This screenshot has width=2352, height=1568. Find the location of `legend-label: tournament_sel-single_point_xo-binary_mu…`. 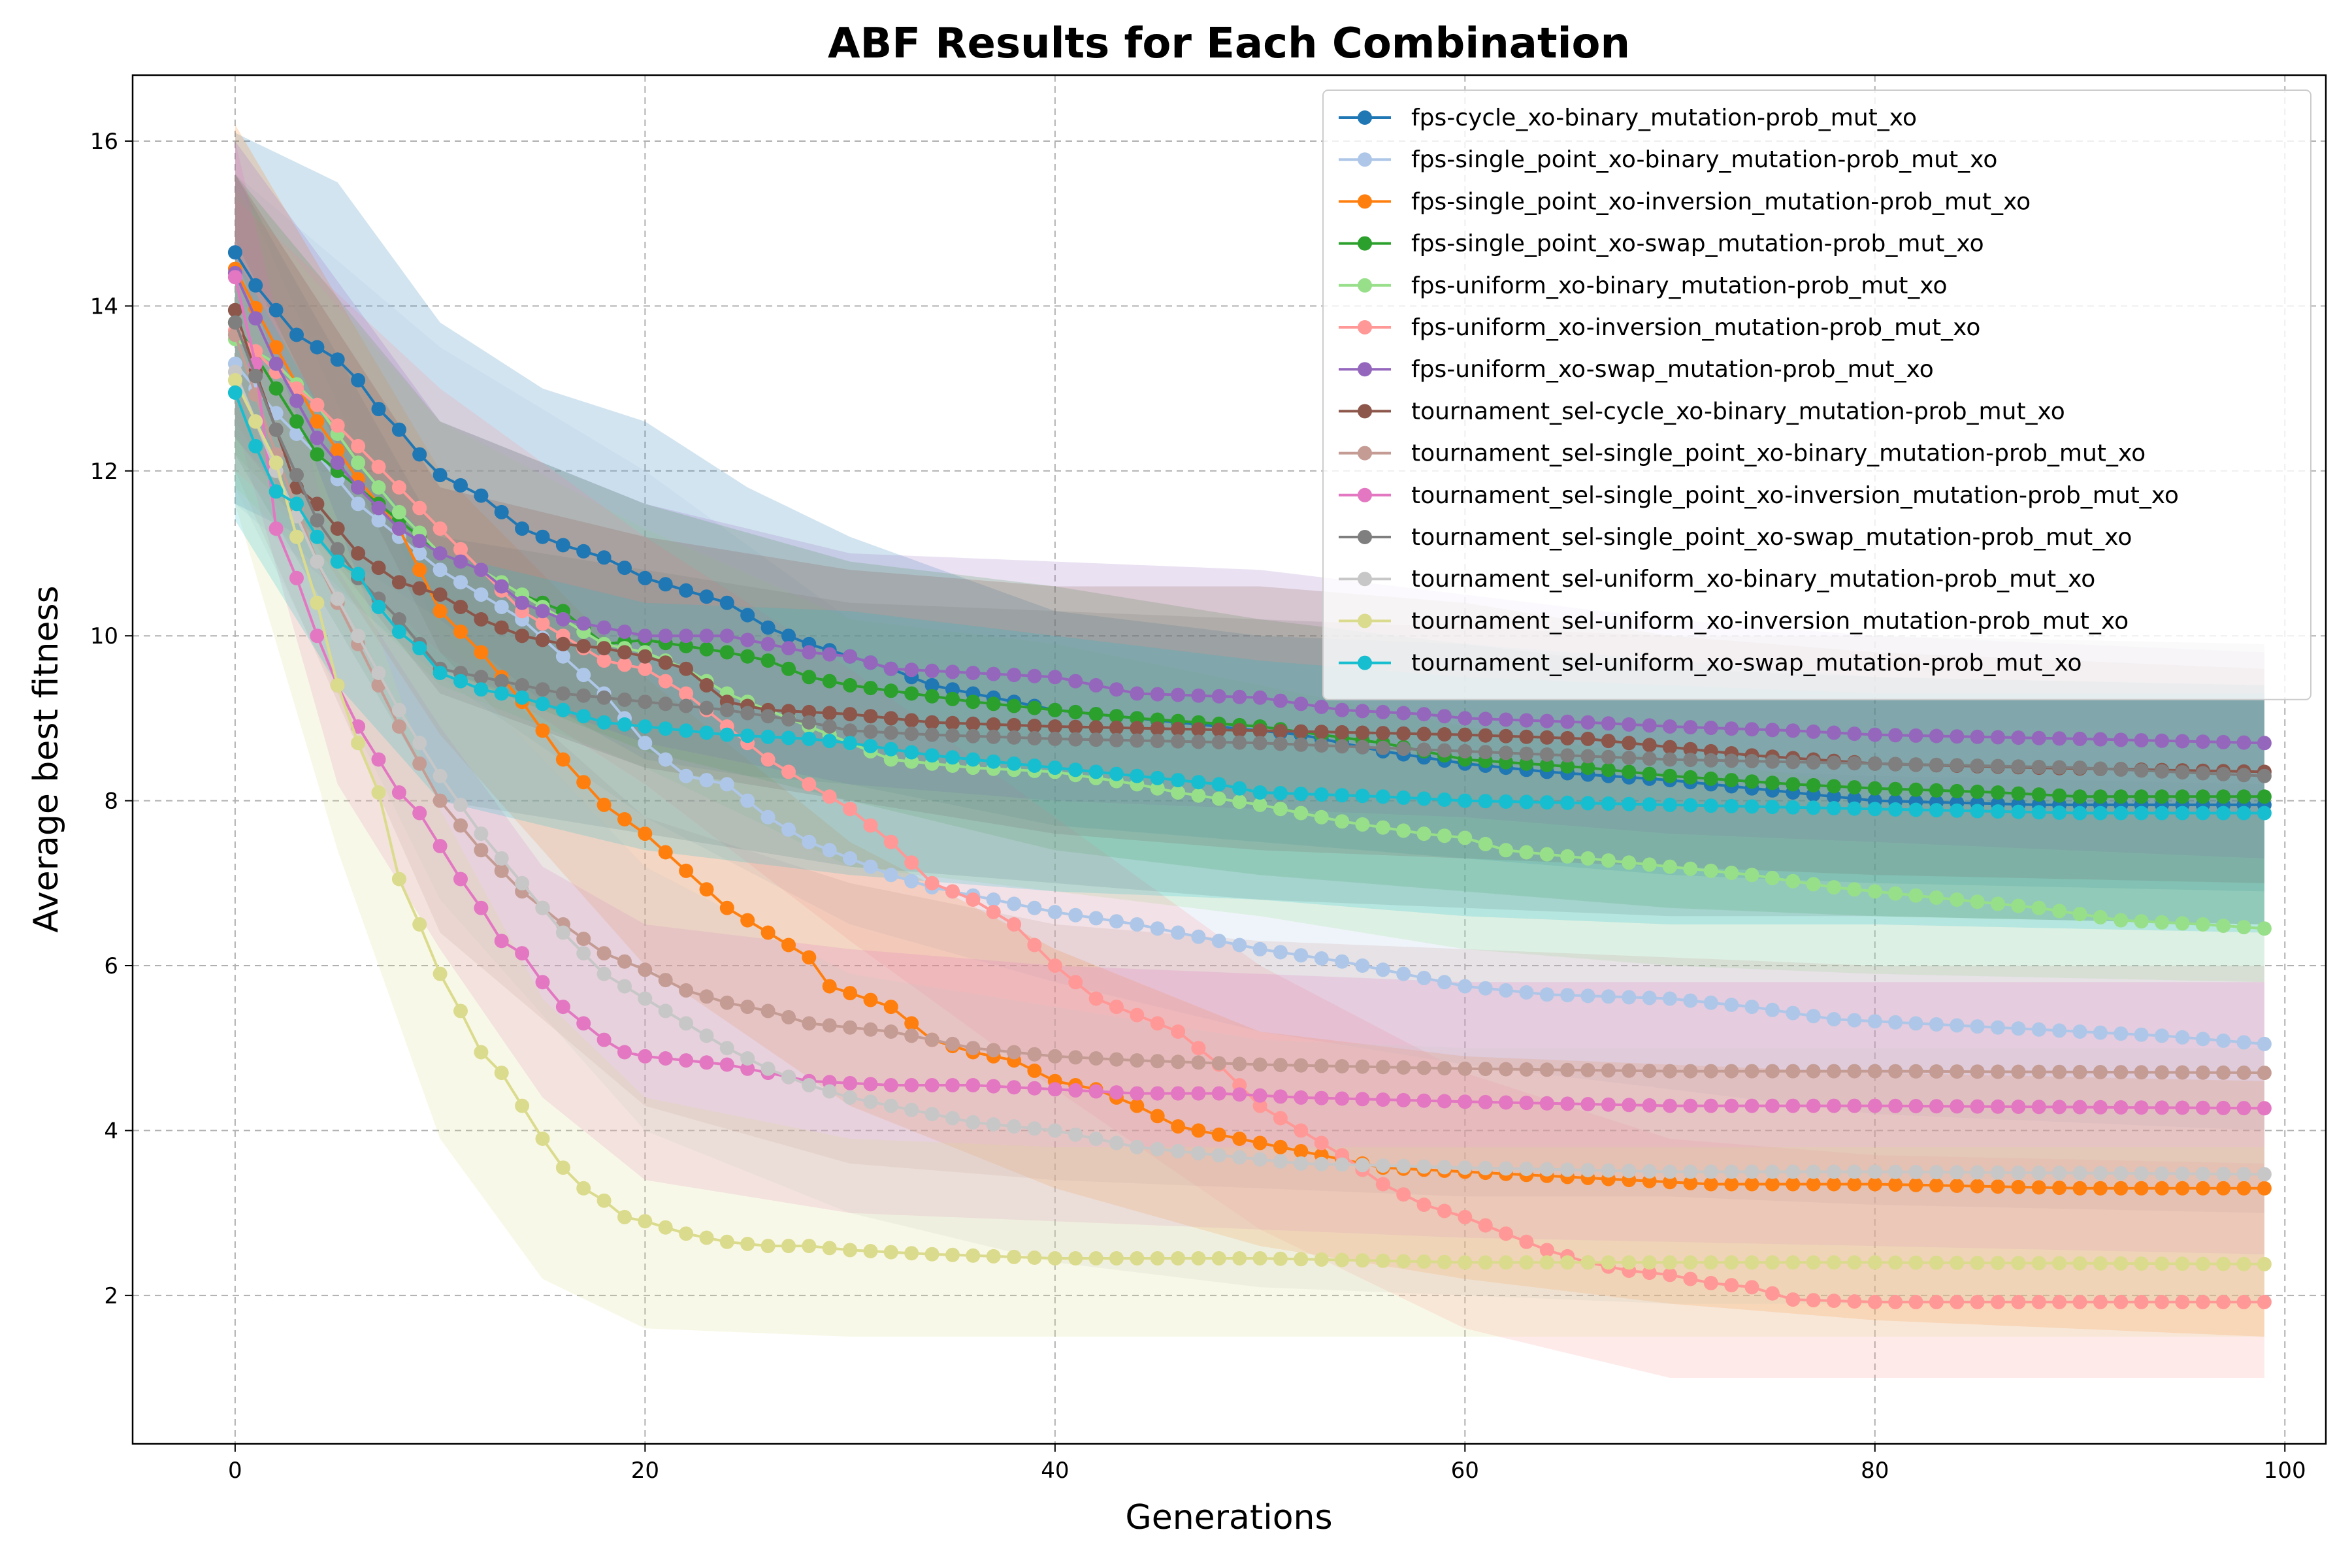

legend-label: tournament_sel-single_point_xo-binary_mu… is located at coordinates (1778, 453).